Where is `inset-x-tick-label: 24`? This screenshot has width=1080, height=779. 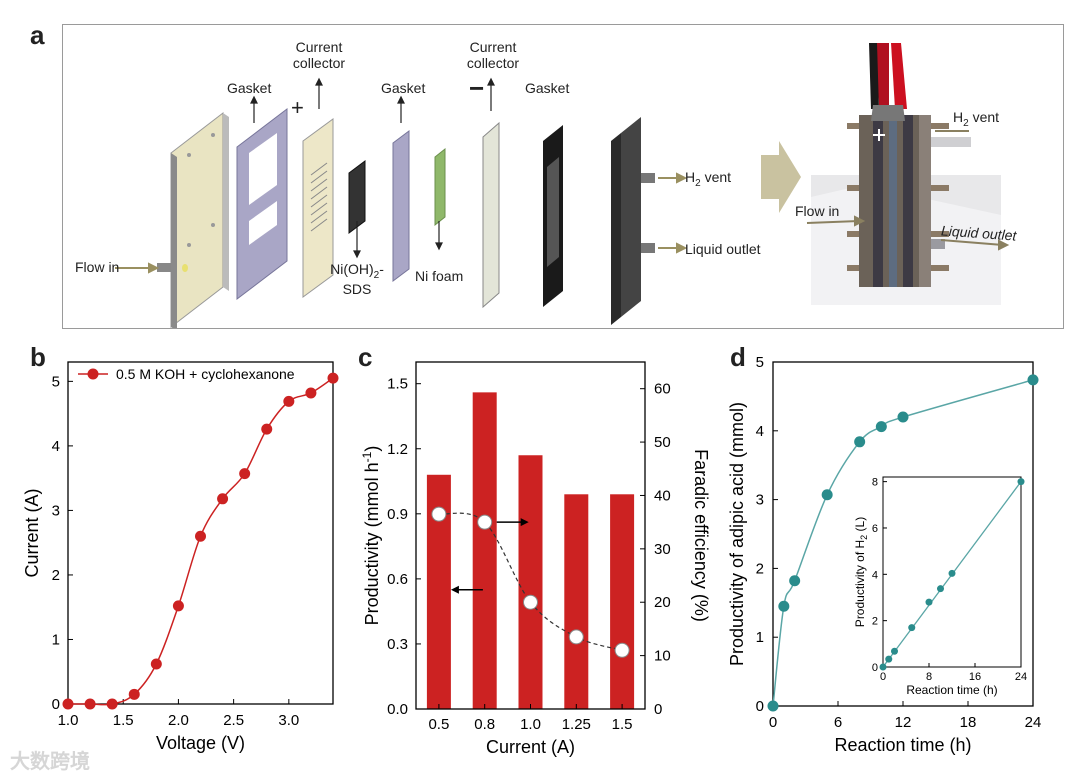
inset-x-tick-label: 24 is located at coordinates (1021, 677).